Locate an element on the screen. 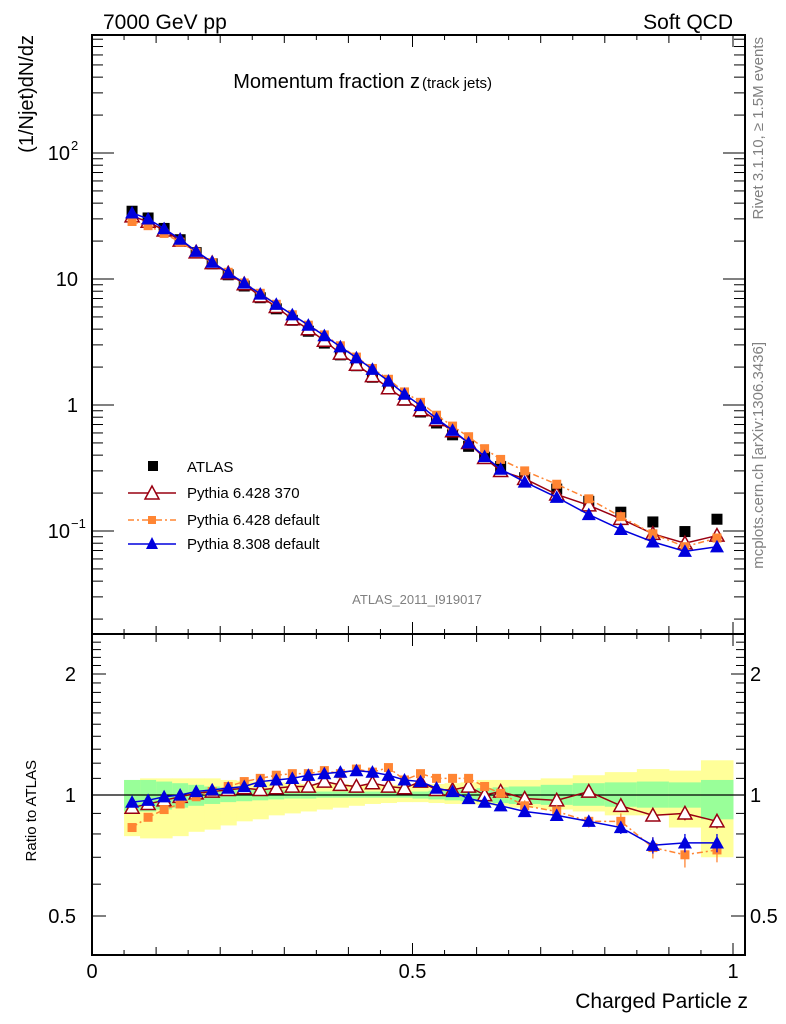  ratio-y-tick-label: 1 is located at coordinates (70, 796).